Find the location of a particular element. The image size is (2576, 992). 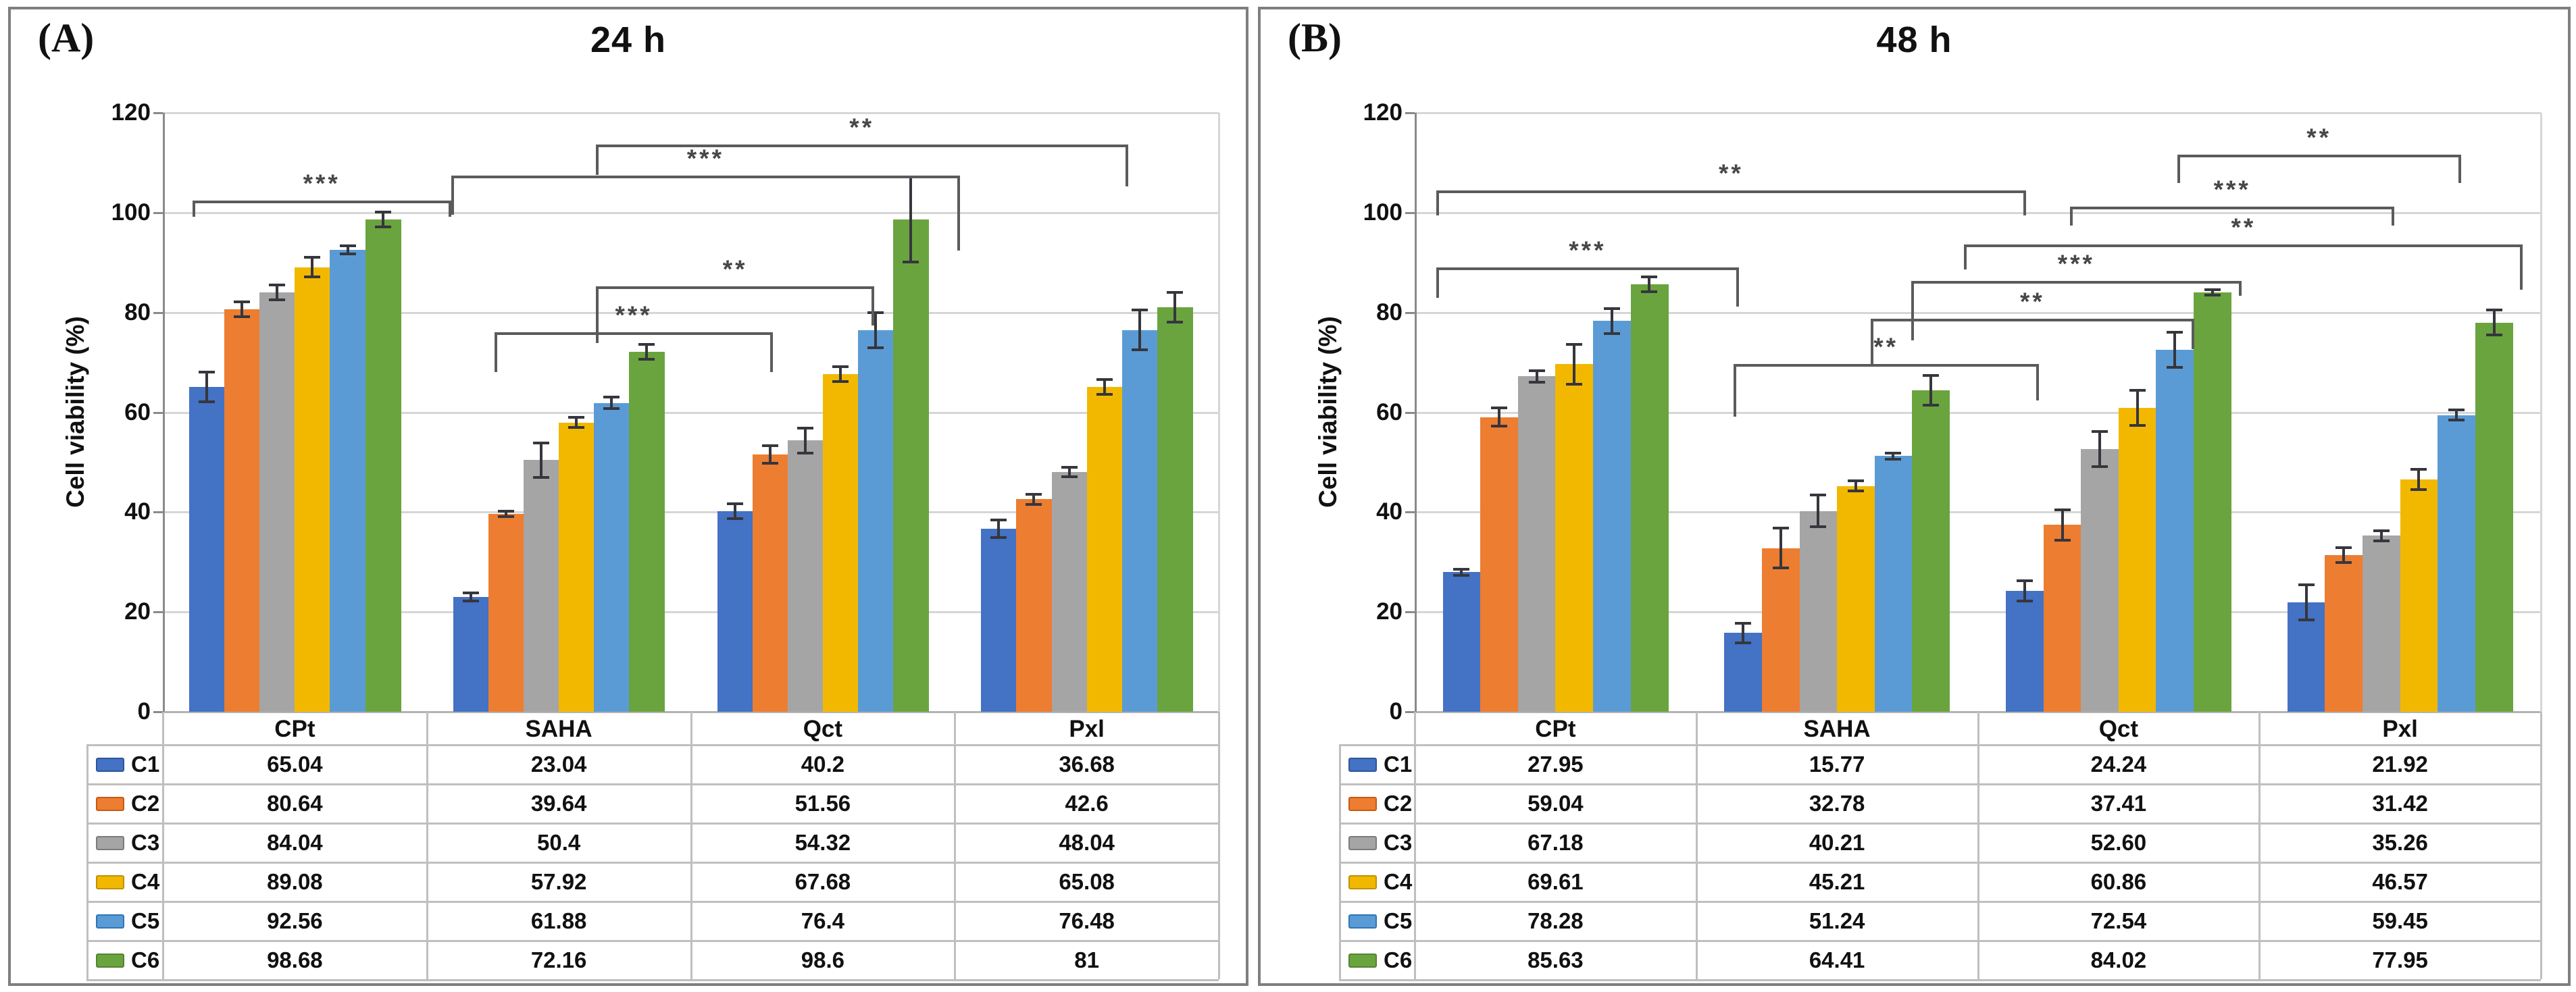

bar-cpt-c2 is located at coordinates (242, 510).